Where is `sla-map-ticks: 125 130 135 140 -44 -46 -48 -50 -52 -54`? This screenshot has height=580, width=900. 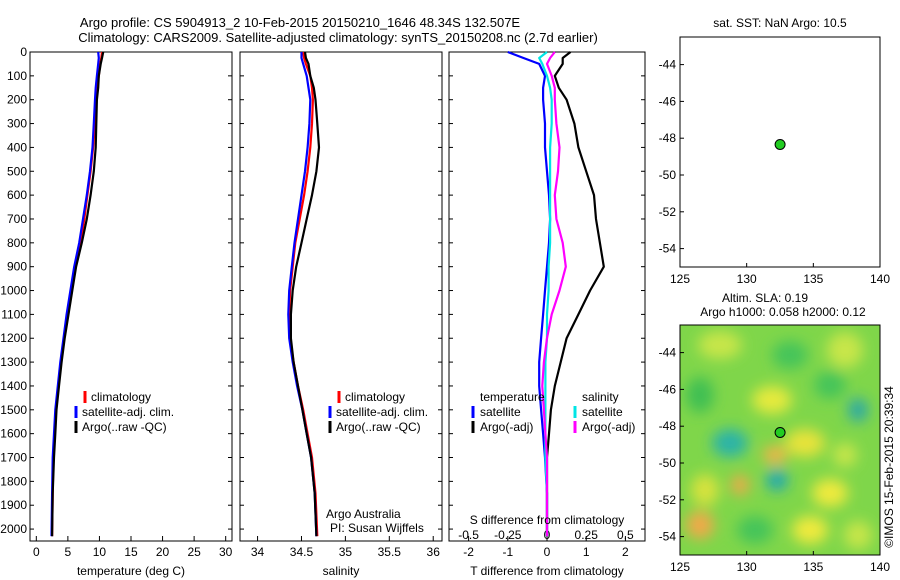 sla-map-ticks: 125 130 135 140 -44 -46 -48 -50 -52 -54 is located at coordinates (775, 460).